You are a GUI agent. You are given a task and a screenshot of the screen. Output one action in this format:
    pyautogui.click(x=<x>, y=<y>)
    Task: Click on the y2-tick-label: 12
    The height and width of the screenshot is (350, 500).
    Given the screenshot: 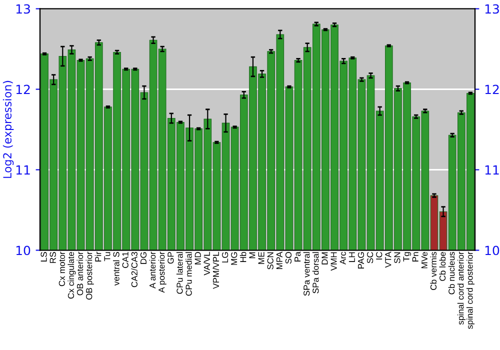 What is the action you would take?
    pyautogui.click(x=492, y=89)
    